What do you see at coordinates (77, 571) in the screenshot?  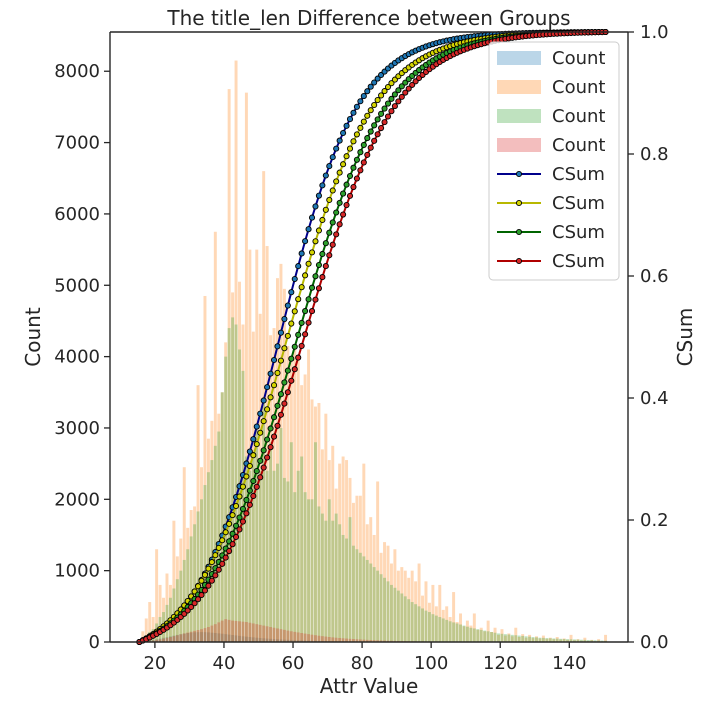 I see `y-tick-label: 1000` at bounding box center [77, 571].